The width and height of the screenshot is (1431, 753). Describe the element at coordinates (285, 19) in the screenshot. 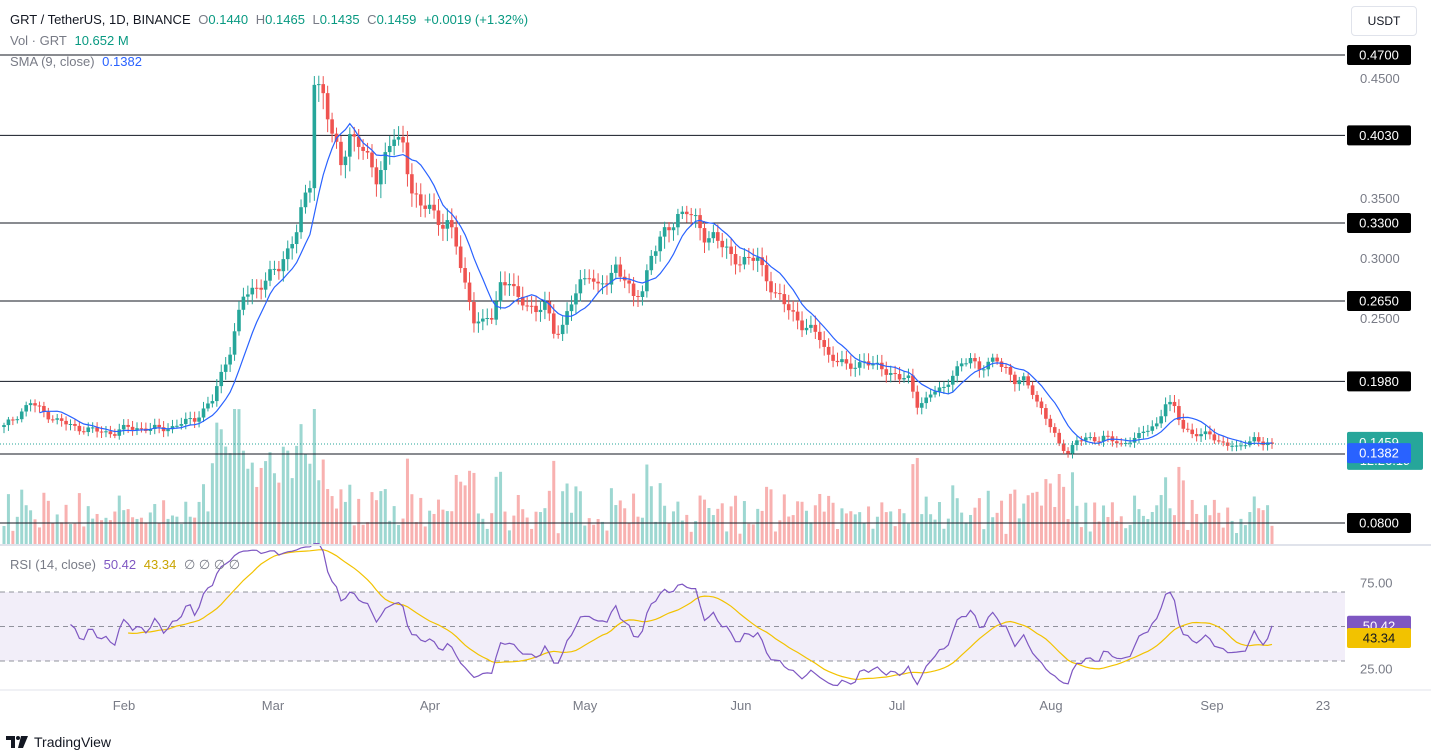

I see `high-value: 0.1465` at that location.